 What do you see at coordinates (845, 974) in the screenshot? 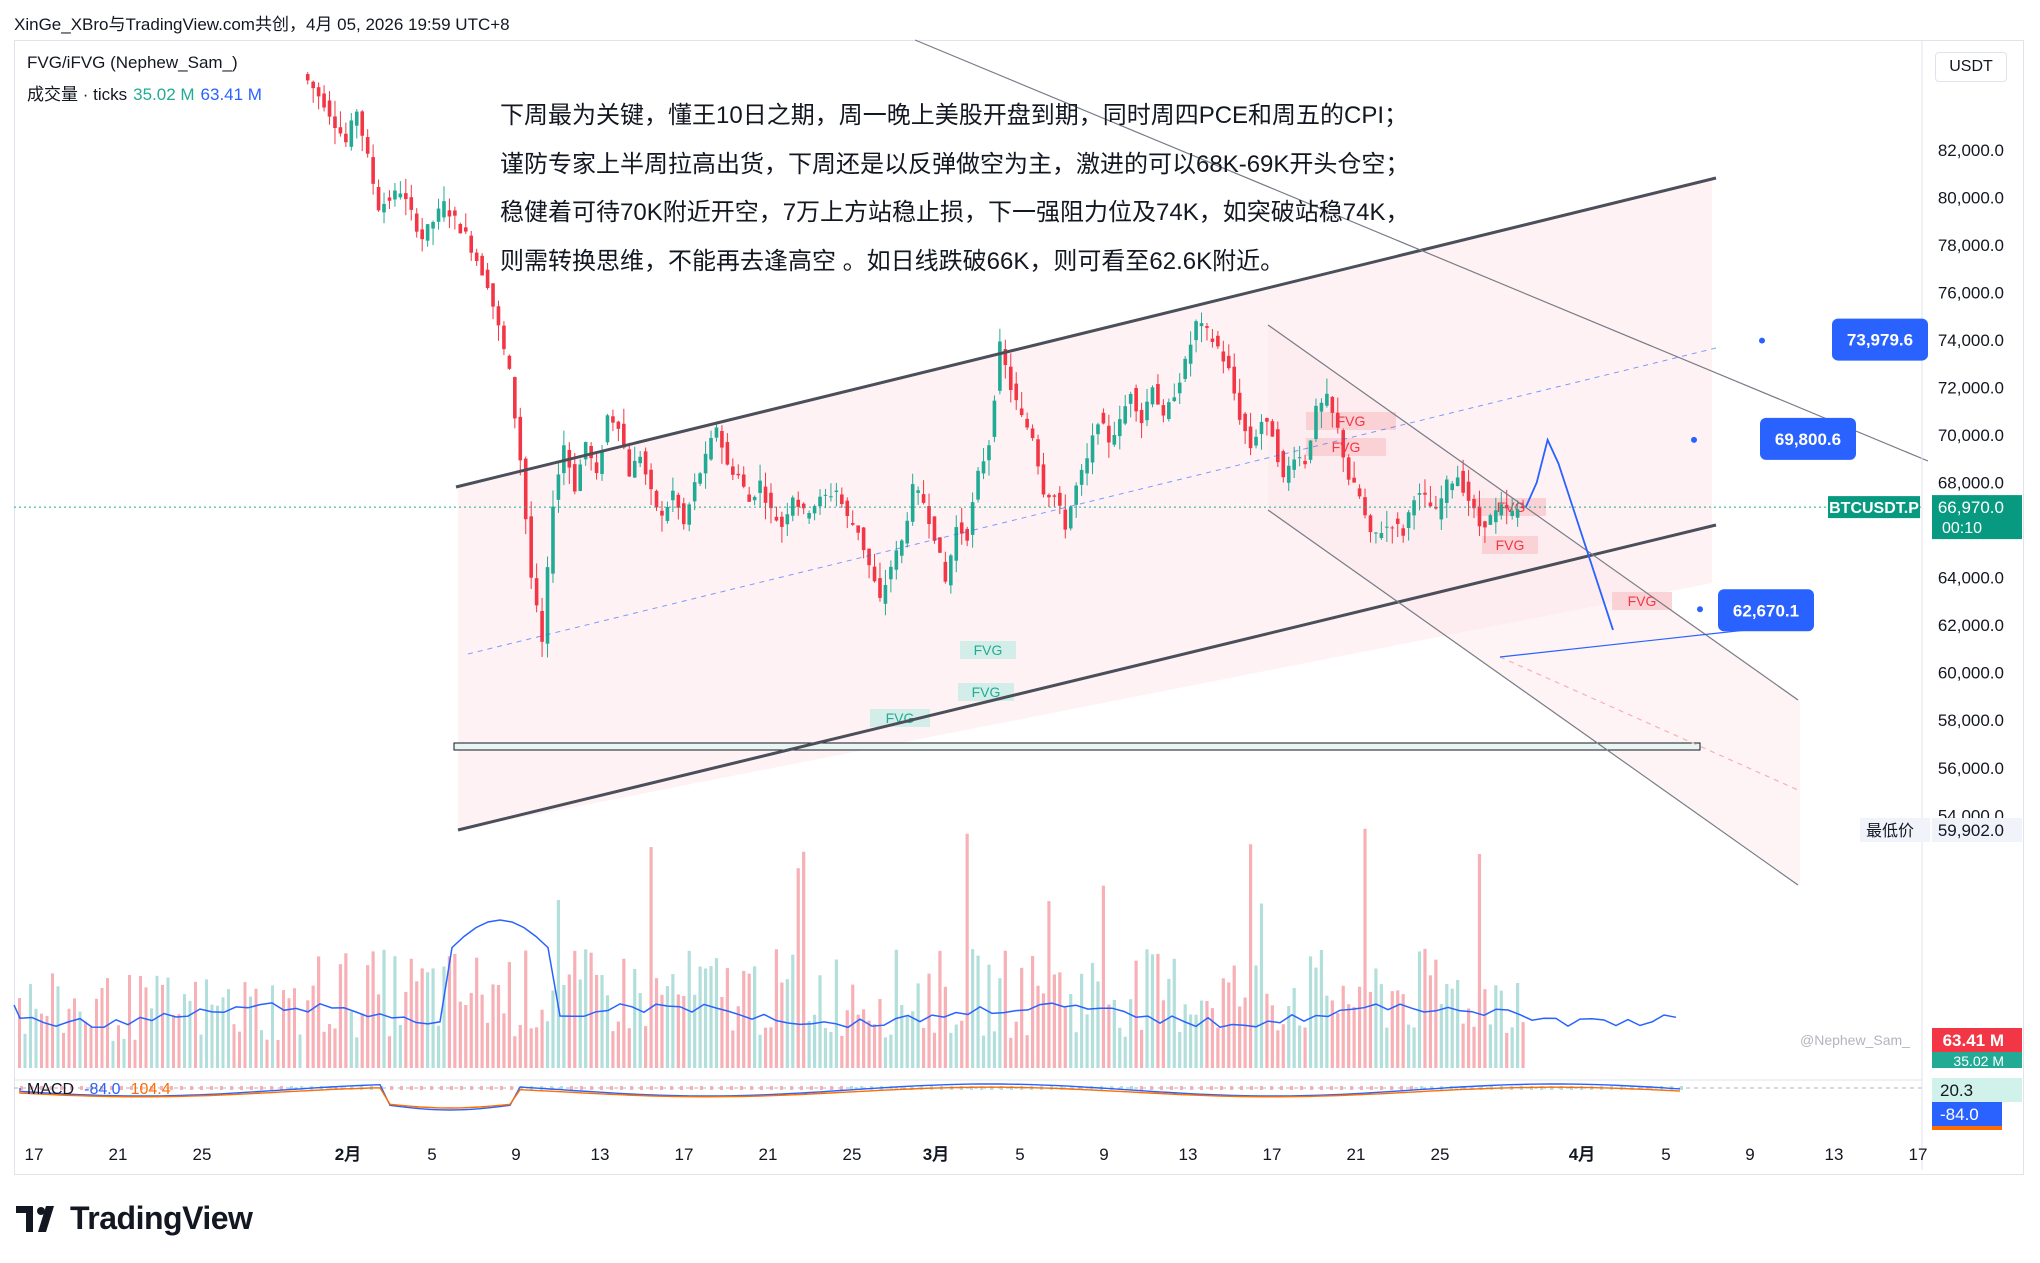
I see `volume-ma-path` at bounding box center [845, 974].